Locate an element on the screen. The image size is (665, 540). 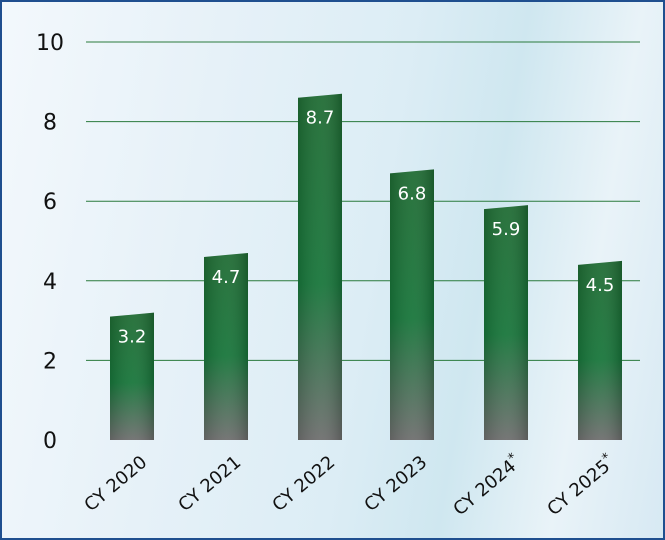
y-tick-label: 4 is located at coordinates (50, 282).